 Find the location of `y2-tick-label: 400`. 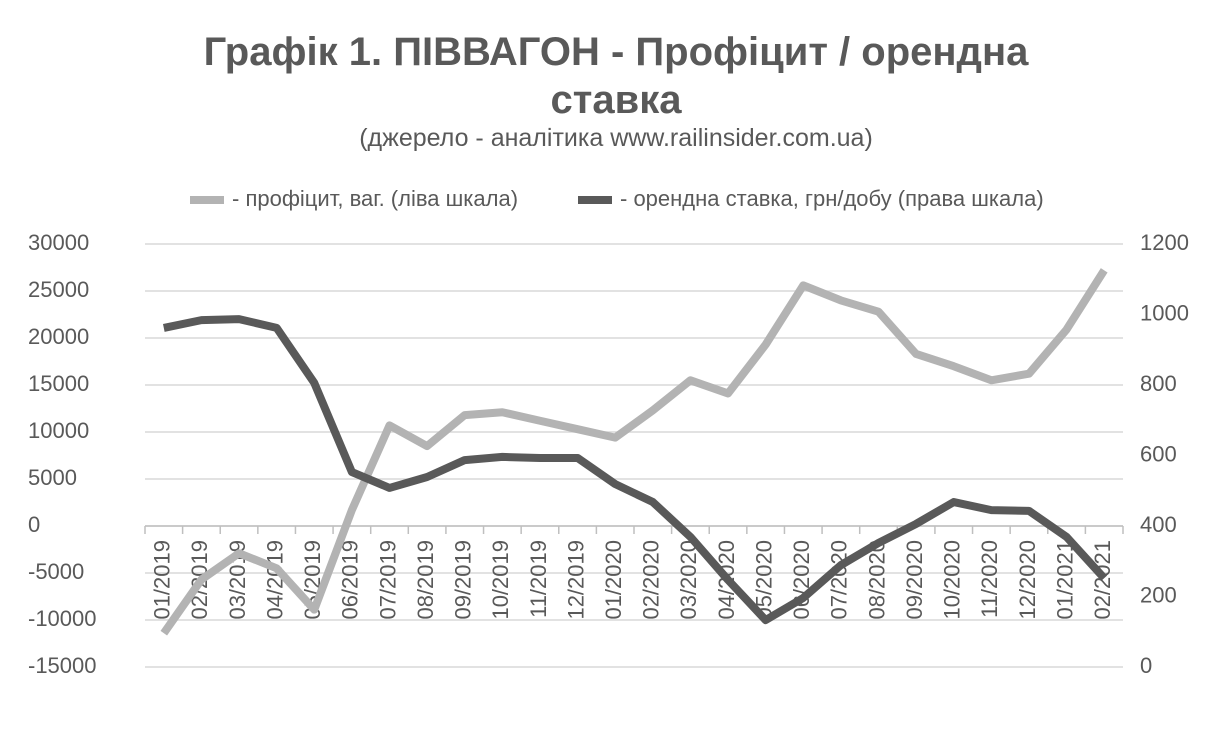

y2-tick-label: 400 is located at coordinates (1158, 524).